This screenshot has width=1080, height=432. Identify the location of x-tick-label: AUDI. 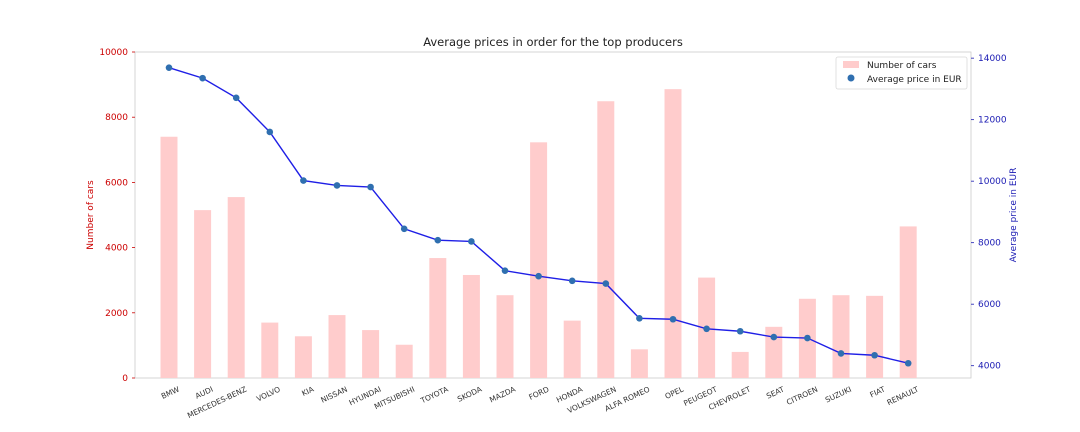
(204, 393).